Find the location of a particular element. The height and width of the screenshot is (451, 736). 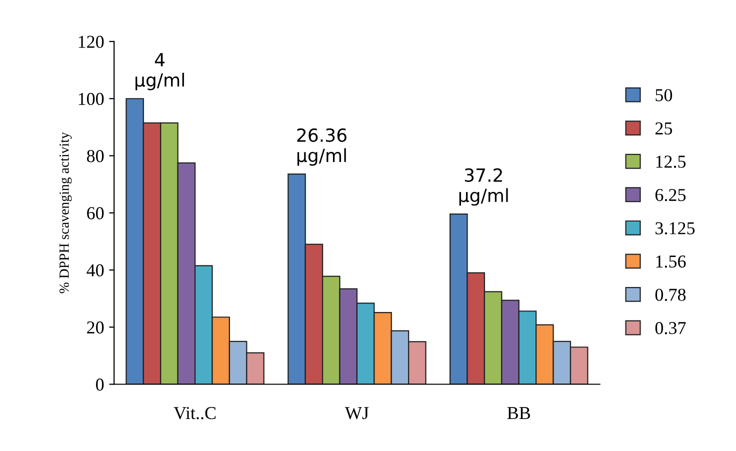

y-tick-label: 100 is located at coordinates (91, 99).